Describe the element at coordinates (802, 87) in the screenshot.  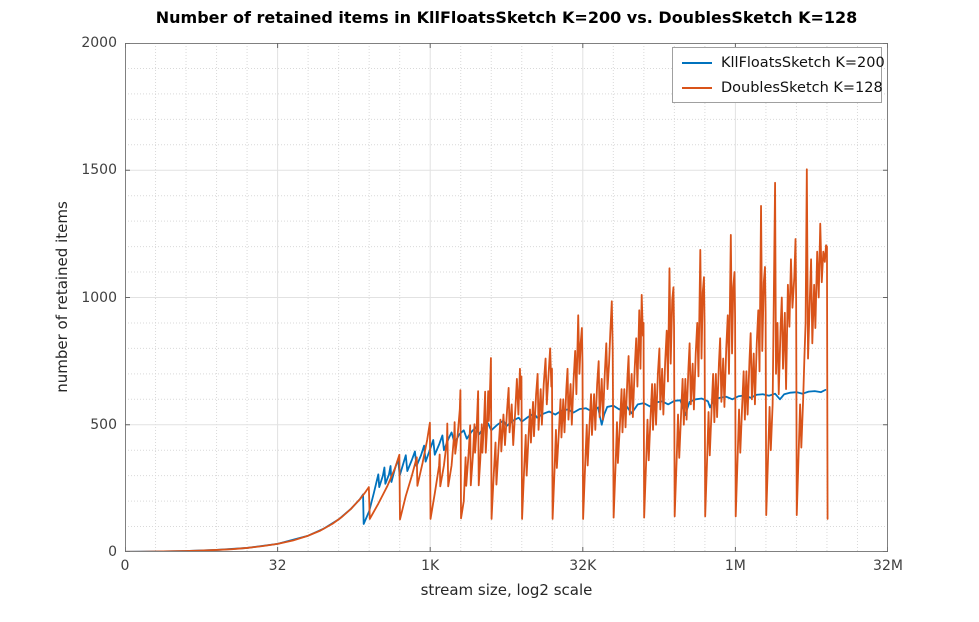
I see `legend-label: DoublesSketch K=128` at that location.